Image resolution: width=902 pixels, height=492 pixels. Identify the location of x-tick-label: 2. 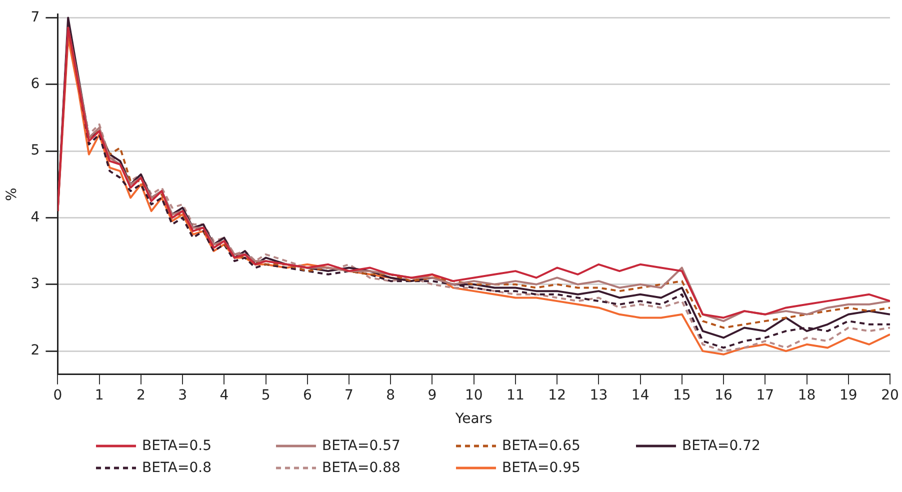
(141, 395).